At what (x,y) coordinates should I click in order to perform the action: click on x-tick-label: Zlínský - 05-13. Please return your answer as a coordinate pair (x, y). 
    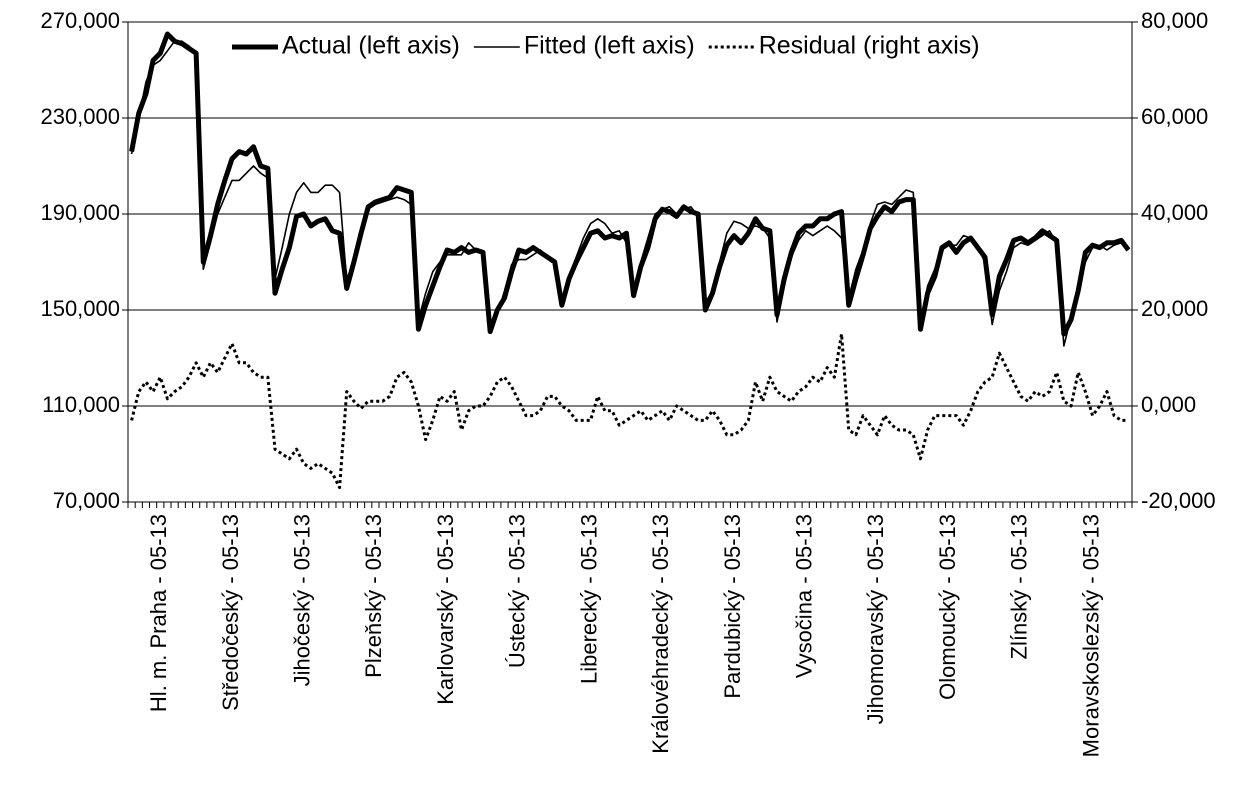
    Looking at the image, I should click on (1019, 587).